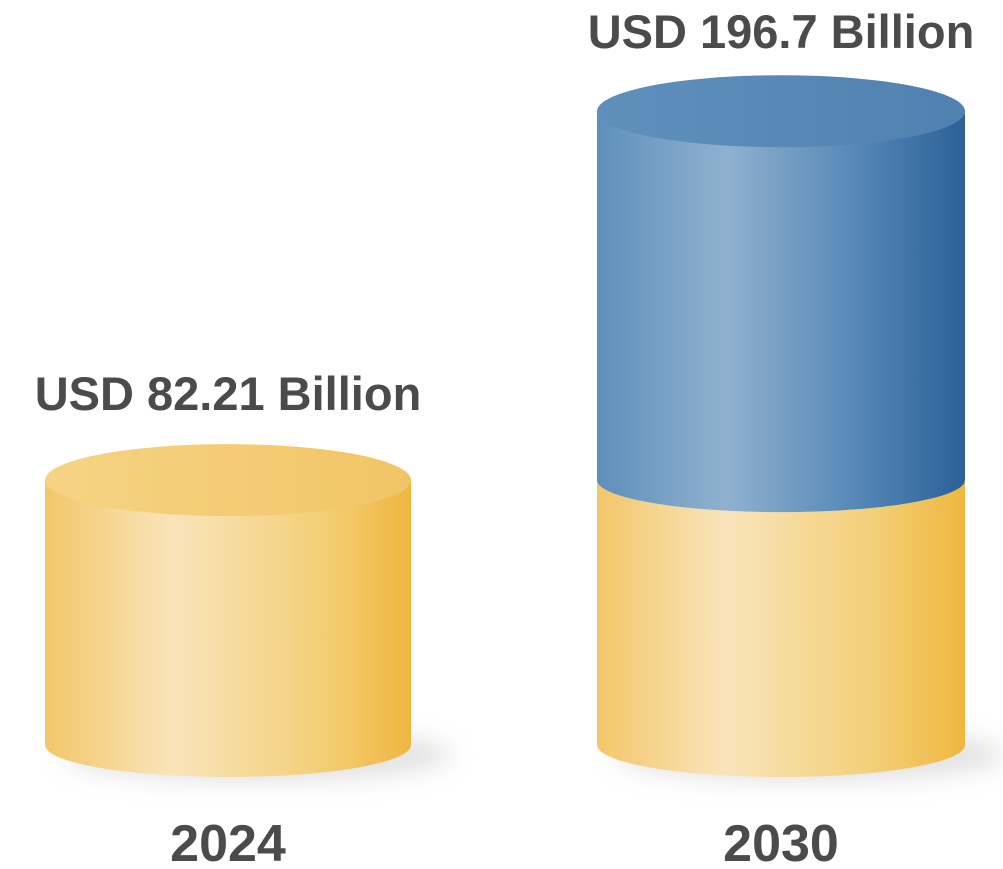 The height and width of the screenshot is (869, 1003). What do you see at coordinates (781, 628) in the screenshot?
I see `bar-body-2030-base` at bounding box center [781, 628].